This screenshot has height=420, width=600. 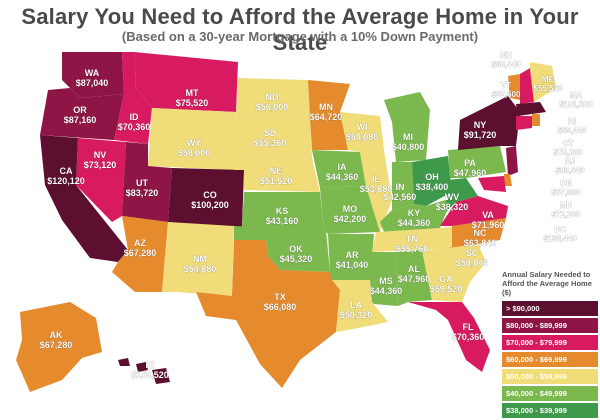 What do you see at coordinates (200, 259) in the screenshot?
I see `state-abbr-nm: NM` at bounding box center [200, 259].